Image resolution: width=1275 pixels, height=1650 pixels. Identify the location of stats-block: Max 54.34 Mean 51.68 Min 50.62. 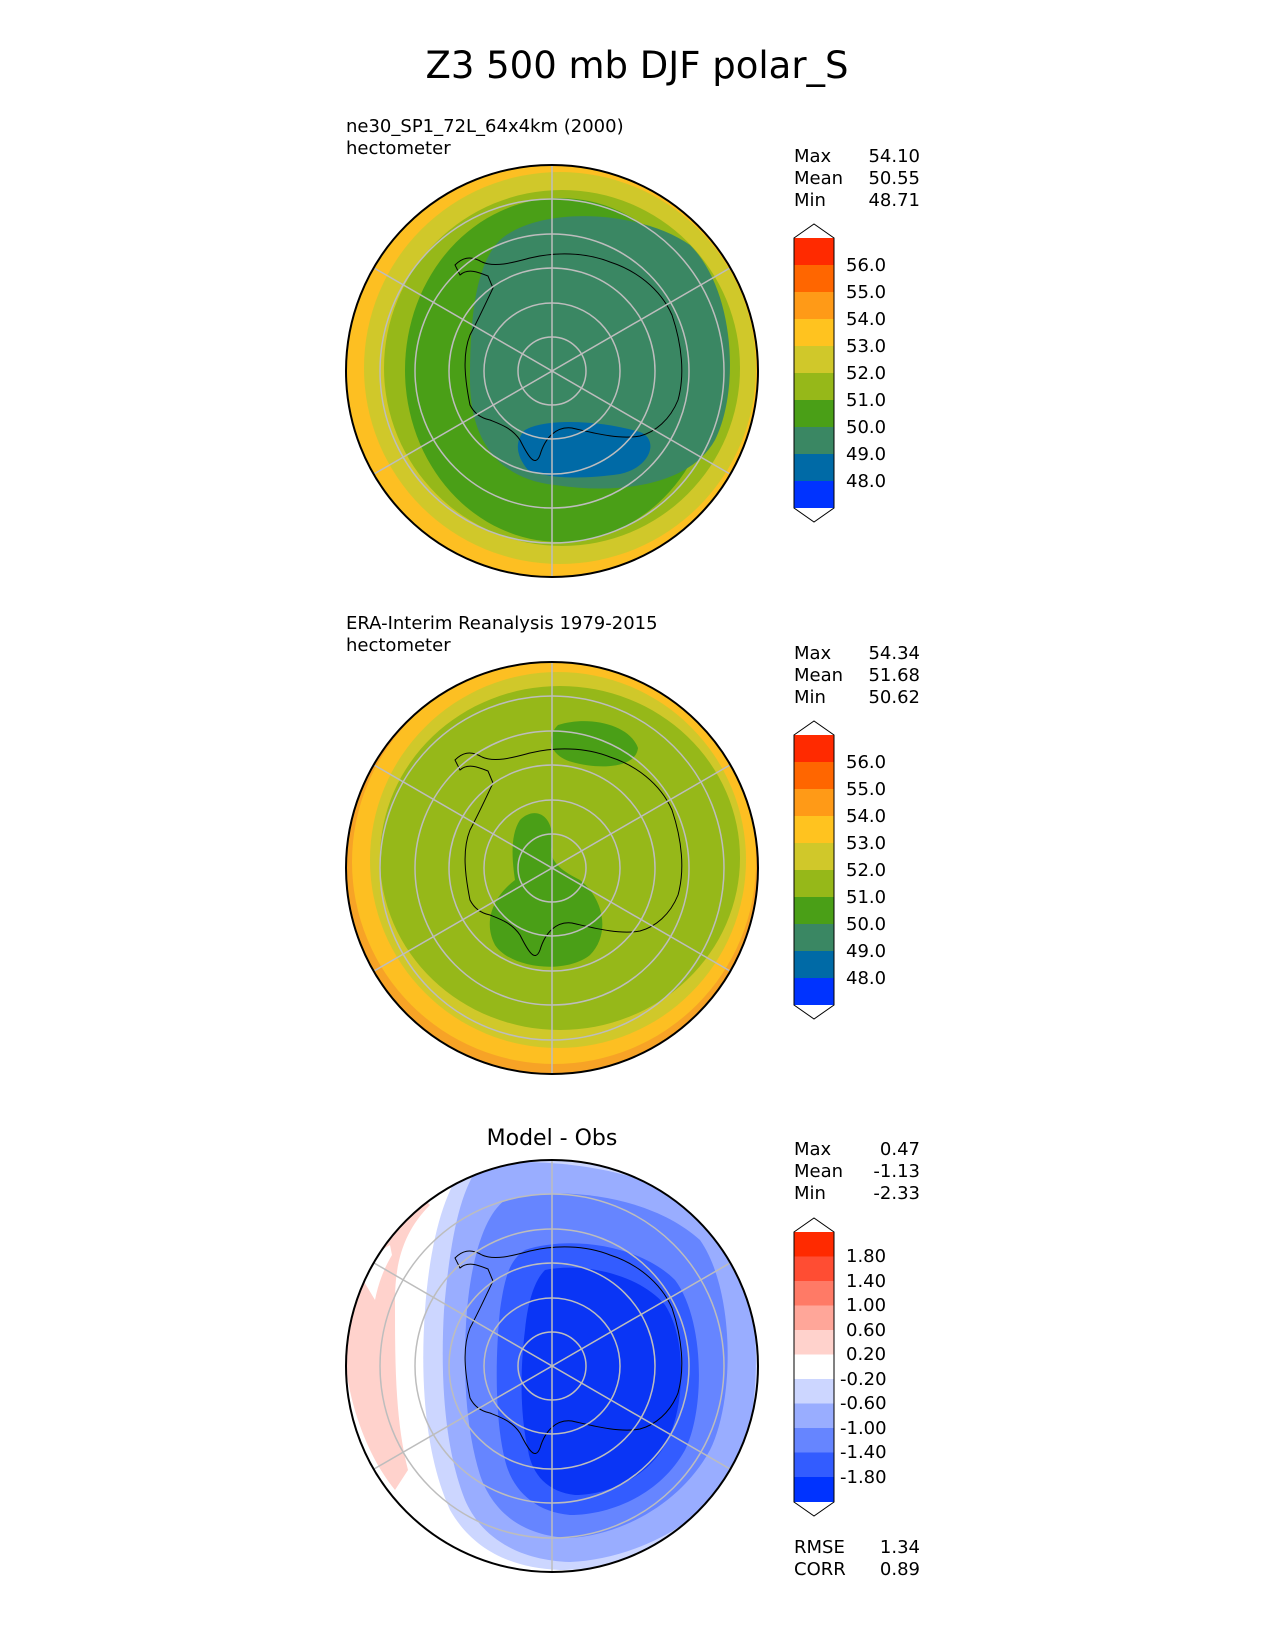
(857, 675).